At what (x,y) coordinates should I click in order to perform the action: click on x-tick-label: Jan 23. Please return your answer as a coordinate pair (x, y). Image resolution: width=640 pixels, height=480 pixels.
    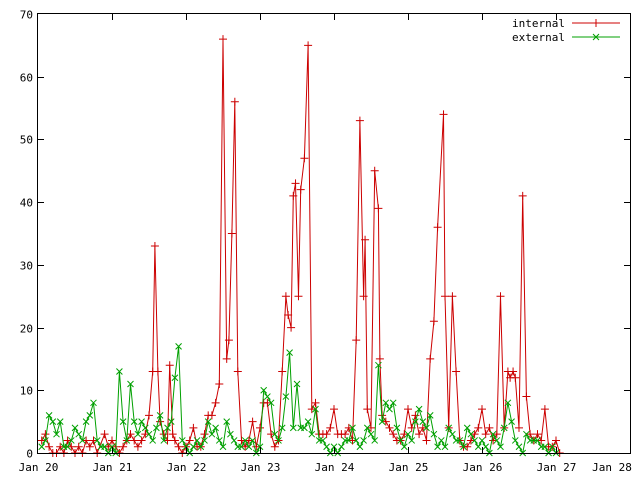
    Looking at the image, I should click on (261, 467).